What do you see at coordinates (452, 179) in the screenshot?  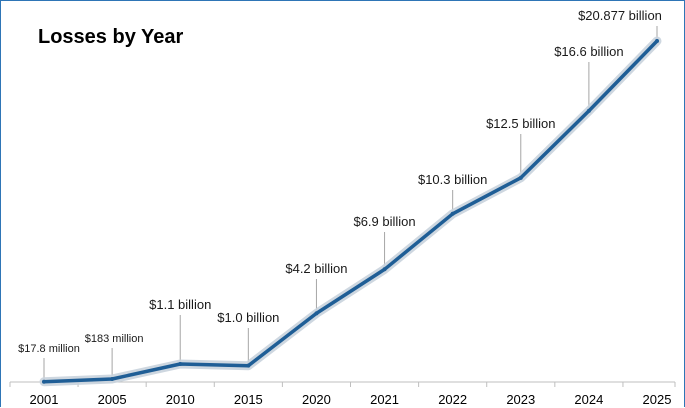 I see `data-label: $10.3 billion` at bounding box center [452, 179].